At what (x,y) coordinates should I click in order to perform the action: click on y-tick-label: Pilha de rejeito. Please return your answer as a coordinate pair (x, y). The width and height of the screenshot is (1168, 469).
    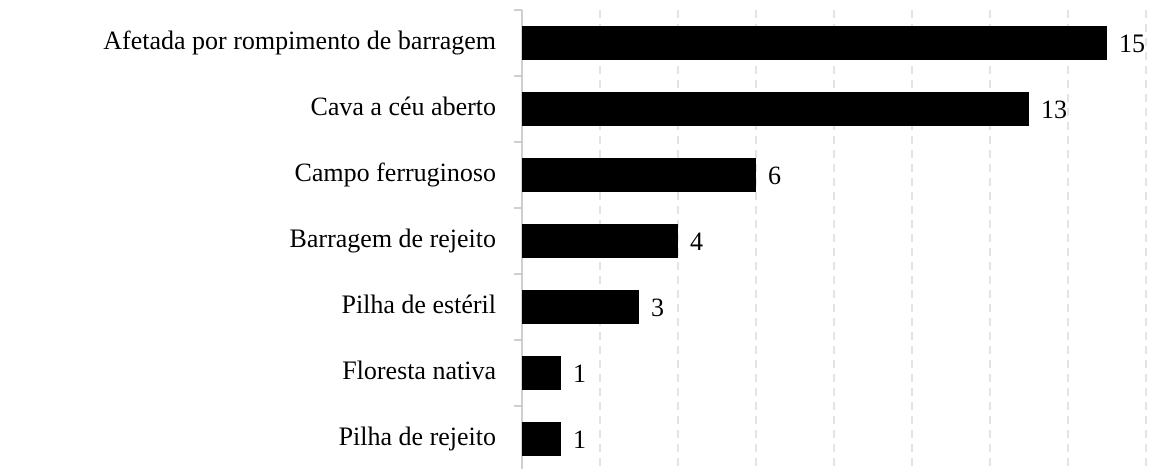
    Looking at the image, I should click on (417, 436).